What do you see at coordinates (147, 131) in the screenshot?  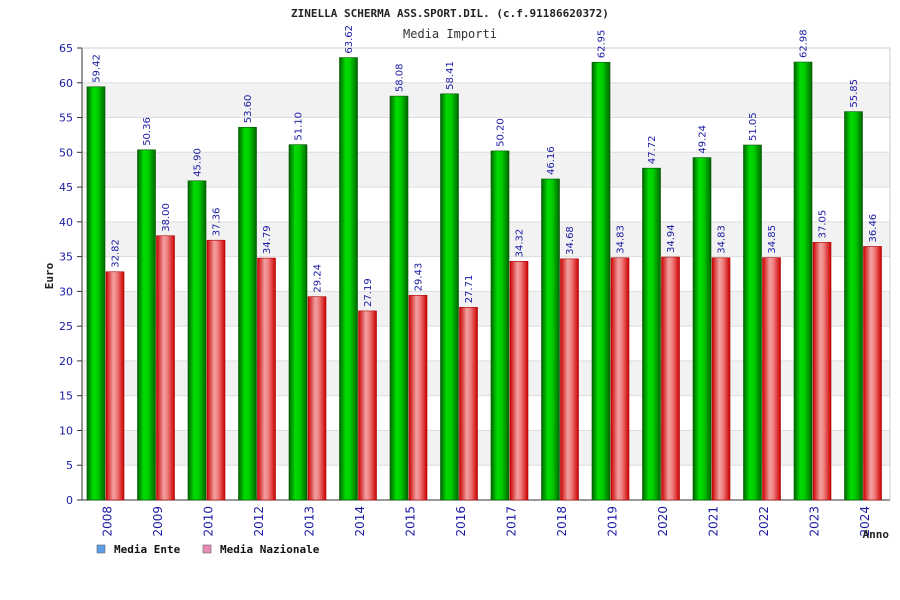 I see `data-label: 50.36` at bounding box center [147, 131].